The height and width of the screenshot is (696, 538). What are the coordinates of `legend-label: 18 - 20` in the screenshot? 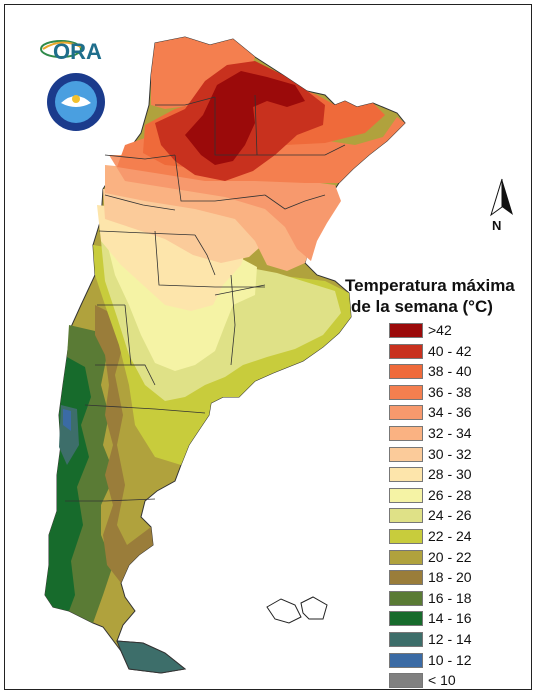 It's located at (450, 577).